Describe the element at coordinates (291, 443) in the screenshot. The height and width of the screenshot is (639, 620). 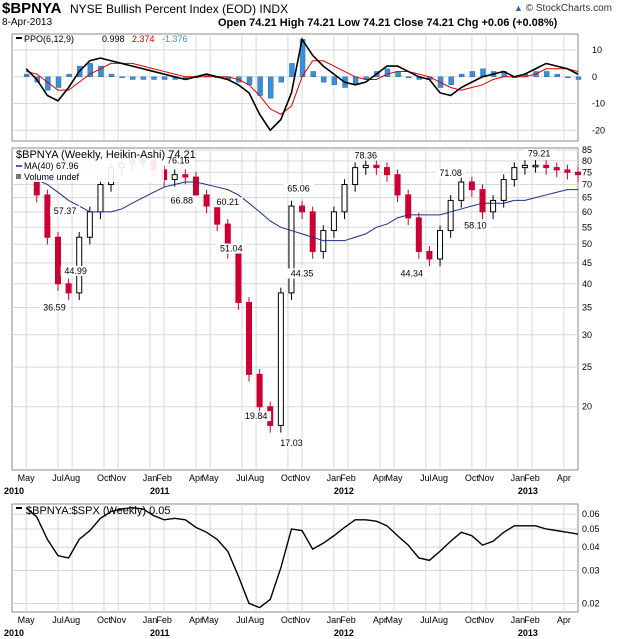
I see `price-annotation-label: 17.03` at that location.